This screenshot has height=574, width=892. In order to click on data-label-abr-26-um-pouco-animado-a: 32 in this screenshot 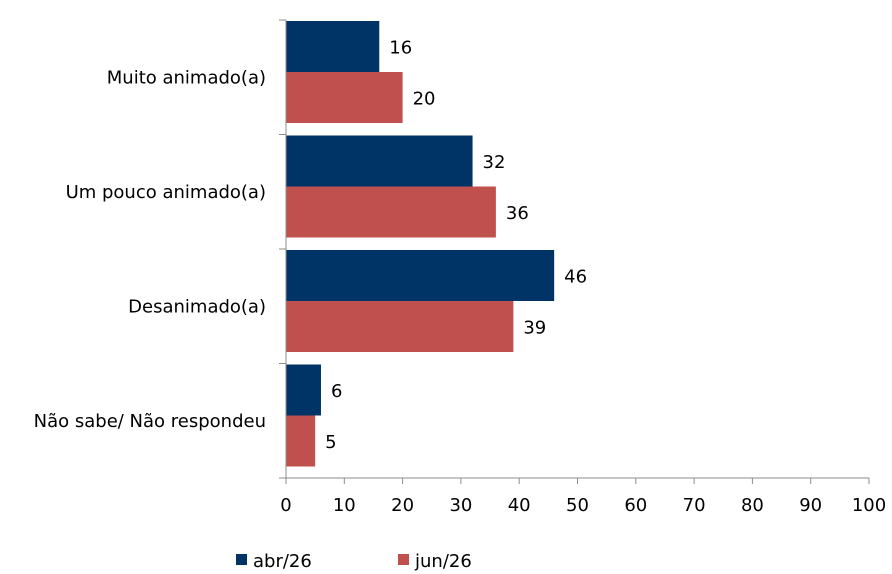, I will do `click(494, 162)`.